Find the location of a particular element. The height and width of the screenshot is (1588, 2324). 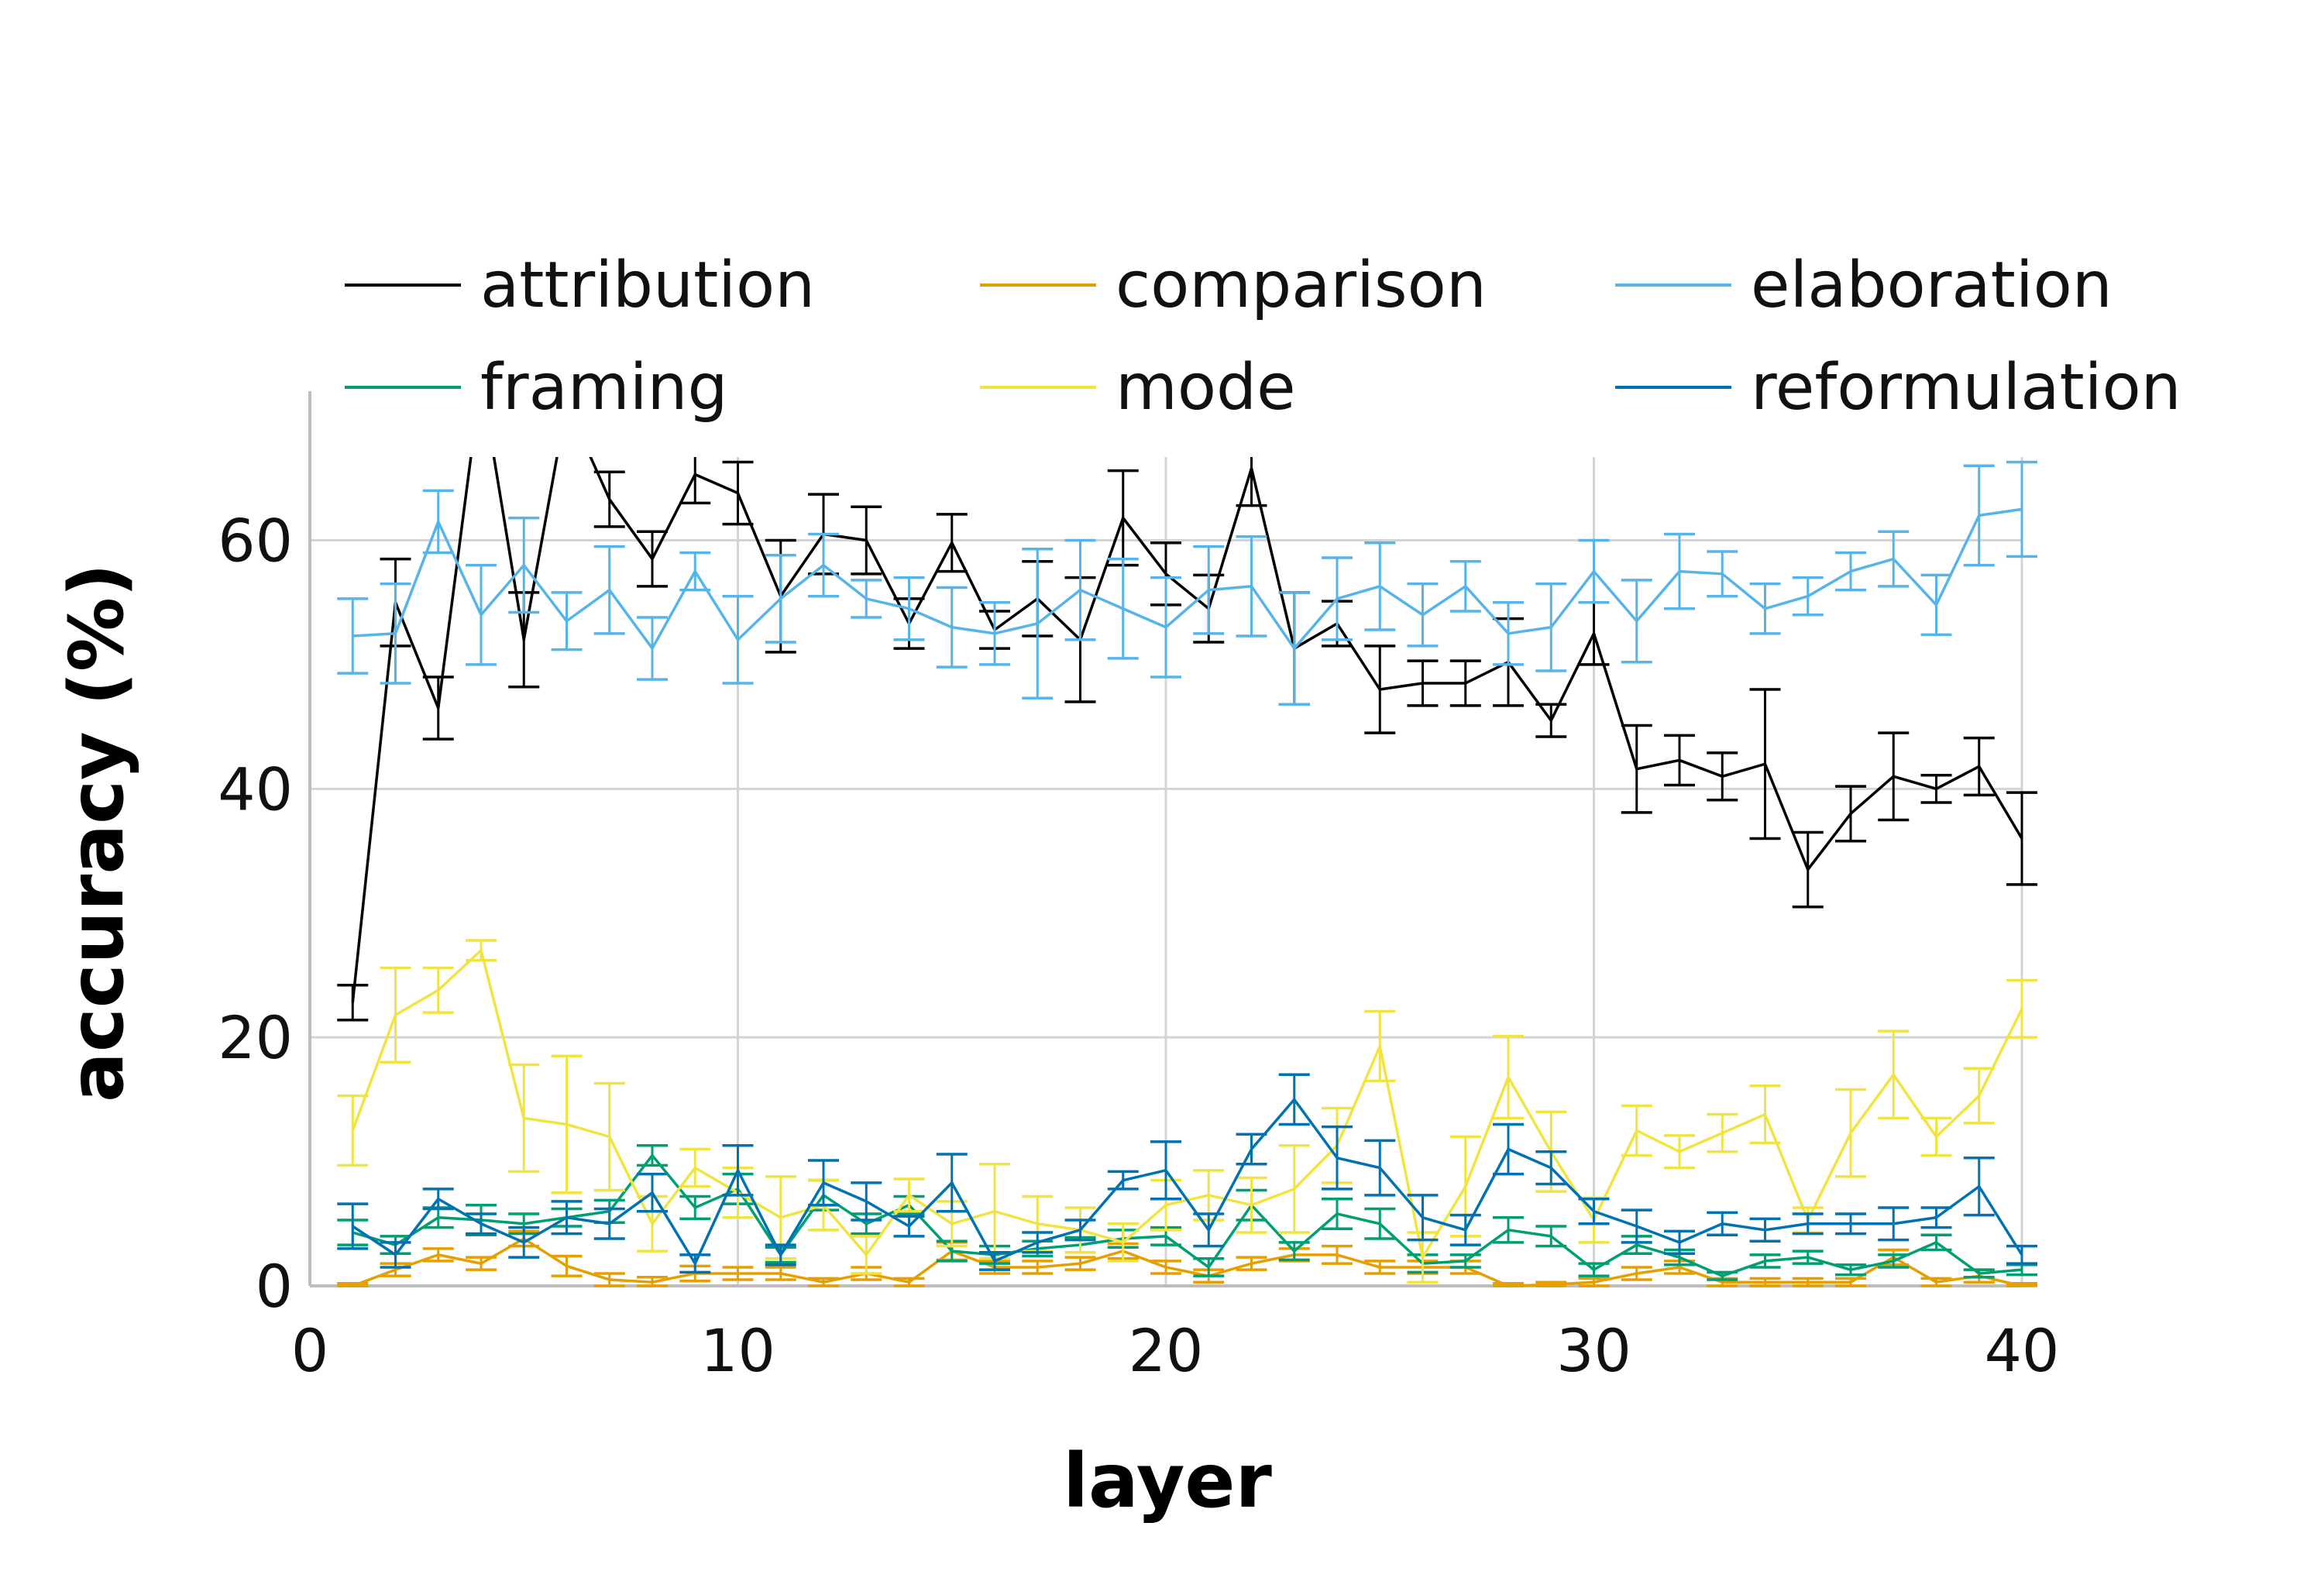

x-tick-label: 30 is located at coordinates (1593, 1350).